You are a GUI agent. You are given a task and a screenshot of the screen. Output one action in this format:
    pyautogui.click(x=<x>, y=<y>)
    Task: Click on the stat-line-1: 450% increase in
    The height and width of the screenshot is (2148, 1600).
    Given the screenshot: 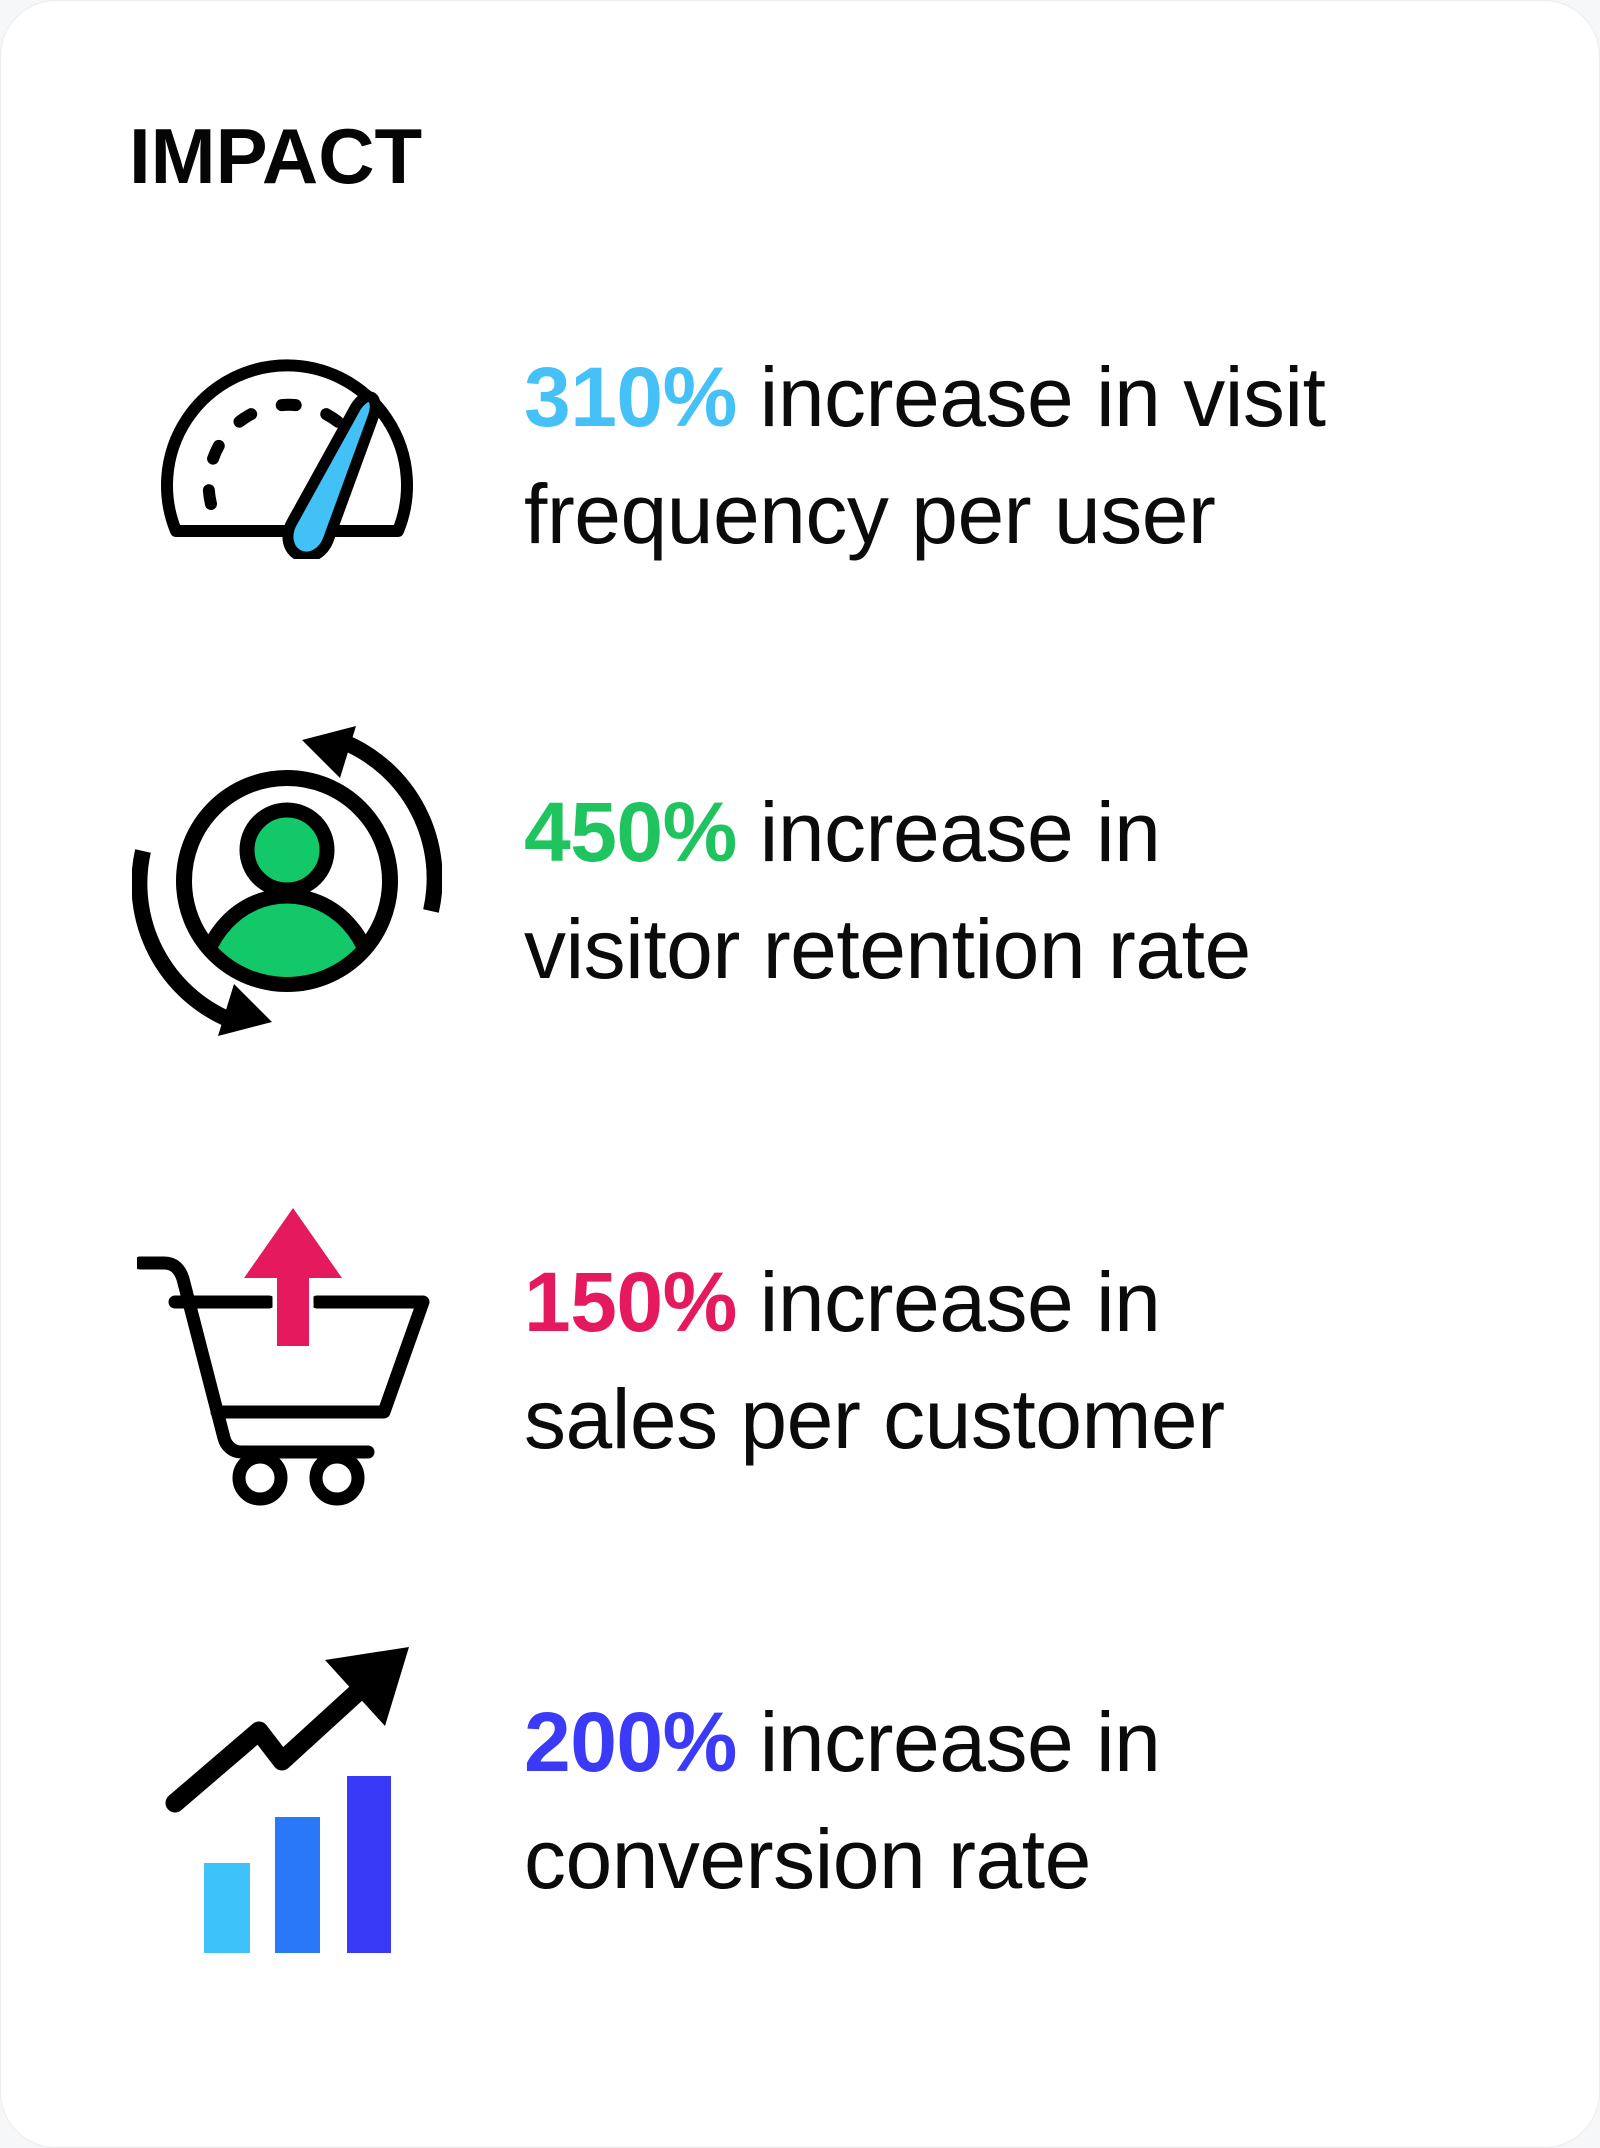 What is the action you would take?
    pyautogui.click(x=887, y=832)
    